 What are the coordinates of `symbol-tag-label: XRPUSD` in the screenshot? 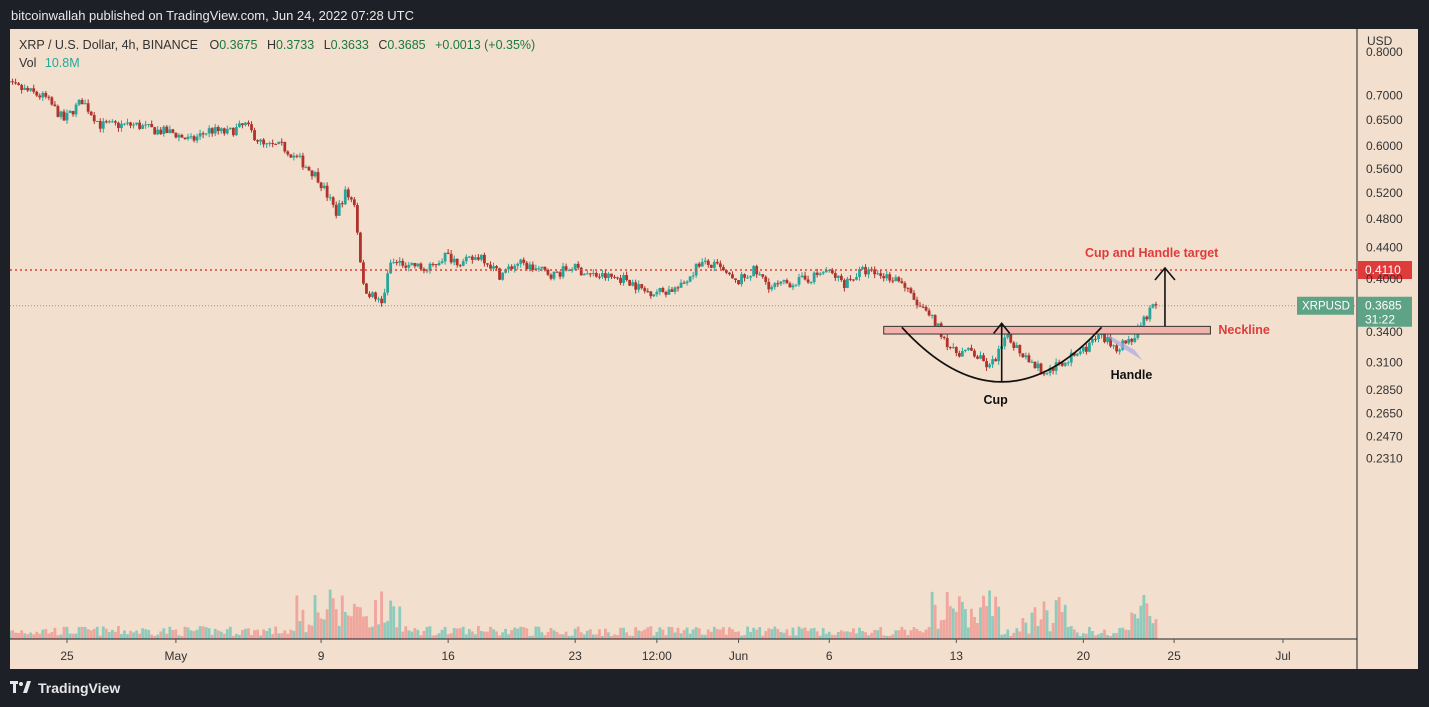 It's located at (1326, 307).